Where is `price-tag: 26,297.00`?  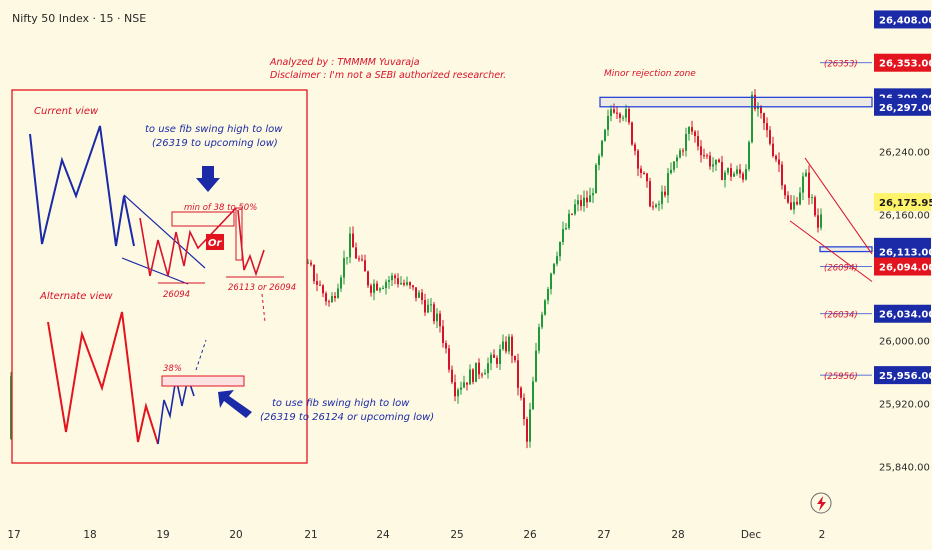
price-tag: 26,297.00 is located at coordinates (905, 108).